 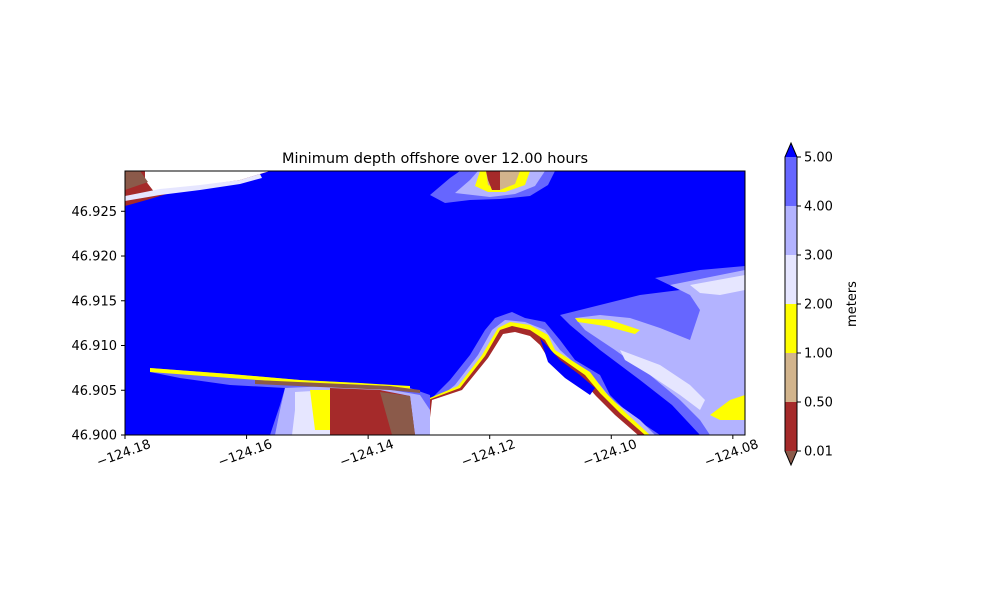 I want to click on colorbar-segments, so click(x=791, y=304).